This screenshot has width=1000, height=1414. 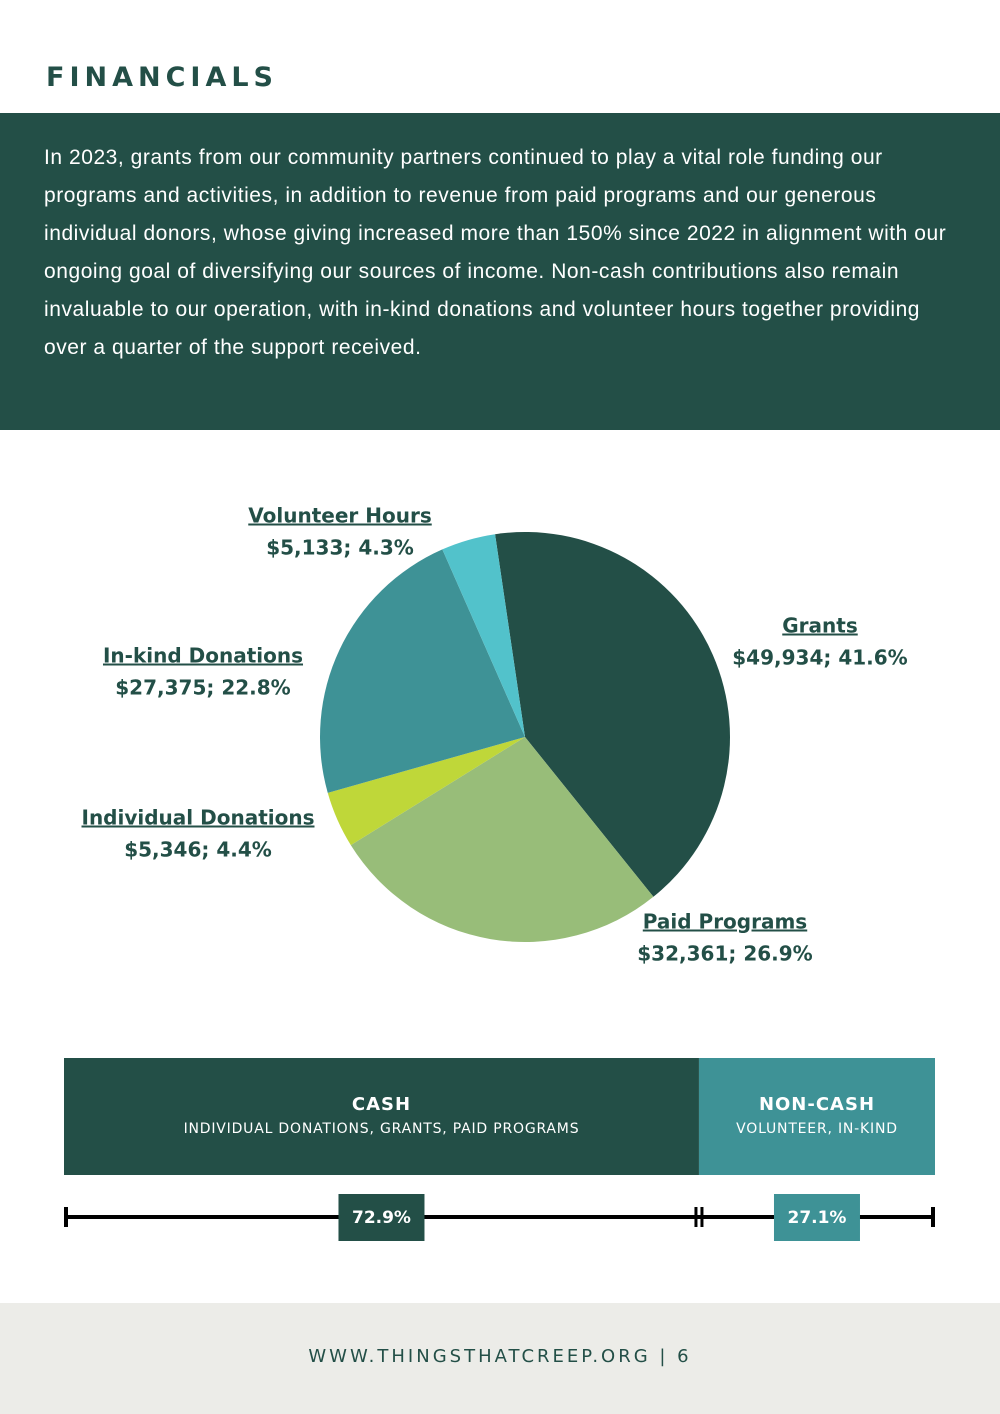 I want to click on slice-name: Grants, so click(x=819, y=626).